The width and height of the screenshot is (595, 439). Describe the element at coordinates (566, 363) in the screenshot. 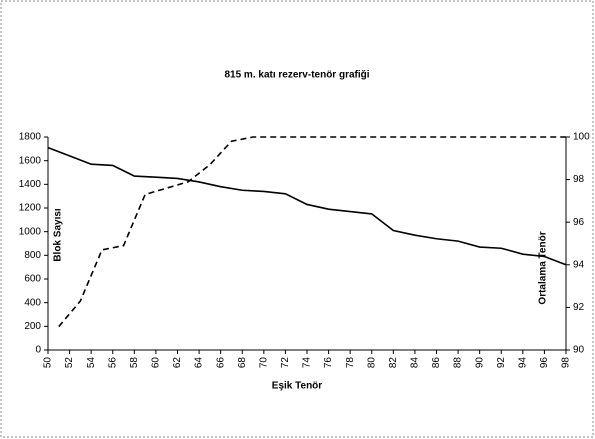

I see `x-tick-label: 98` at that location.